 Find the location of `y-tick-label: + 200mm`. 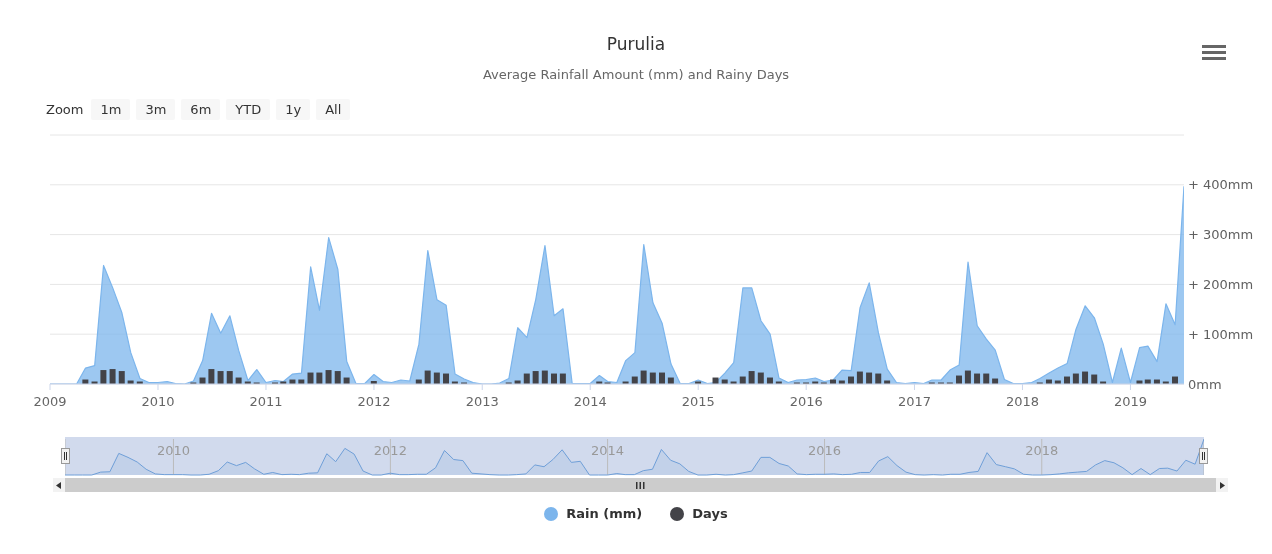

y-tick-label: + 200mm is located at coordinates (1221, 284).